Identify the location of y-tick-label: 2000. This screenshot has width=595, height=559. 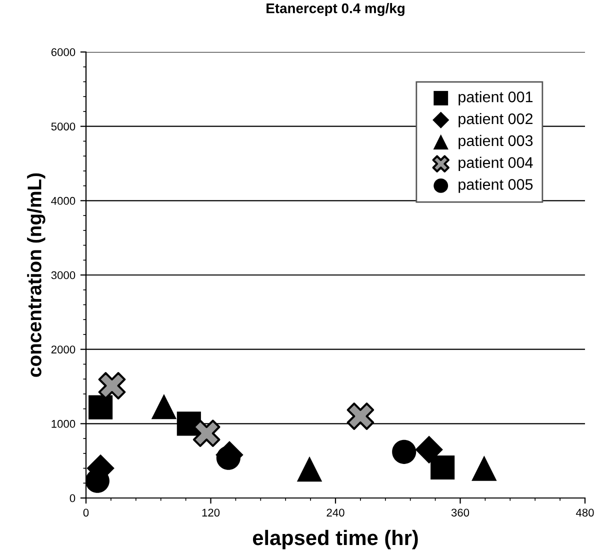
(63, 350).